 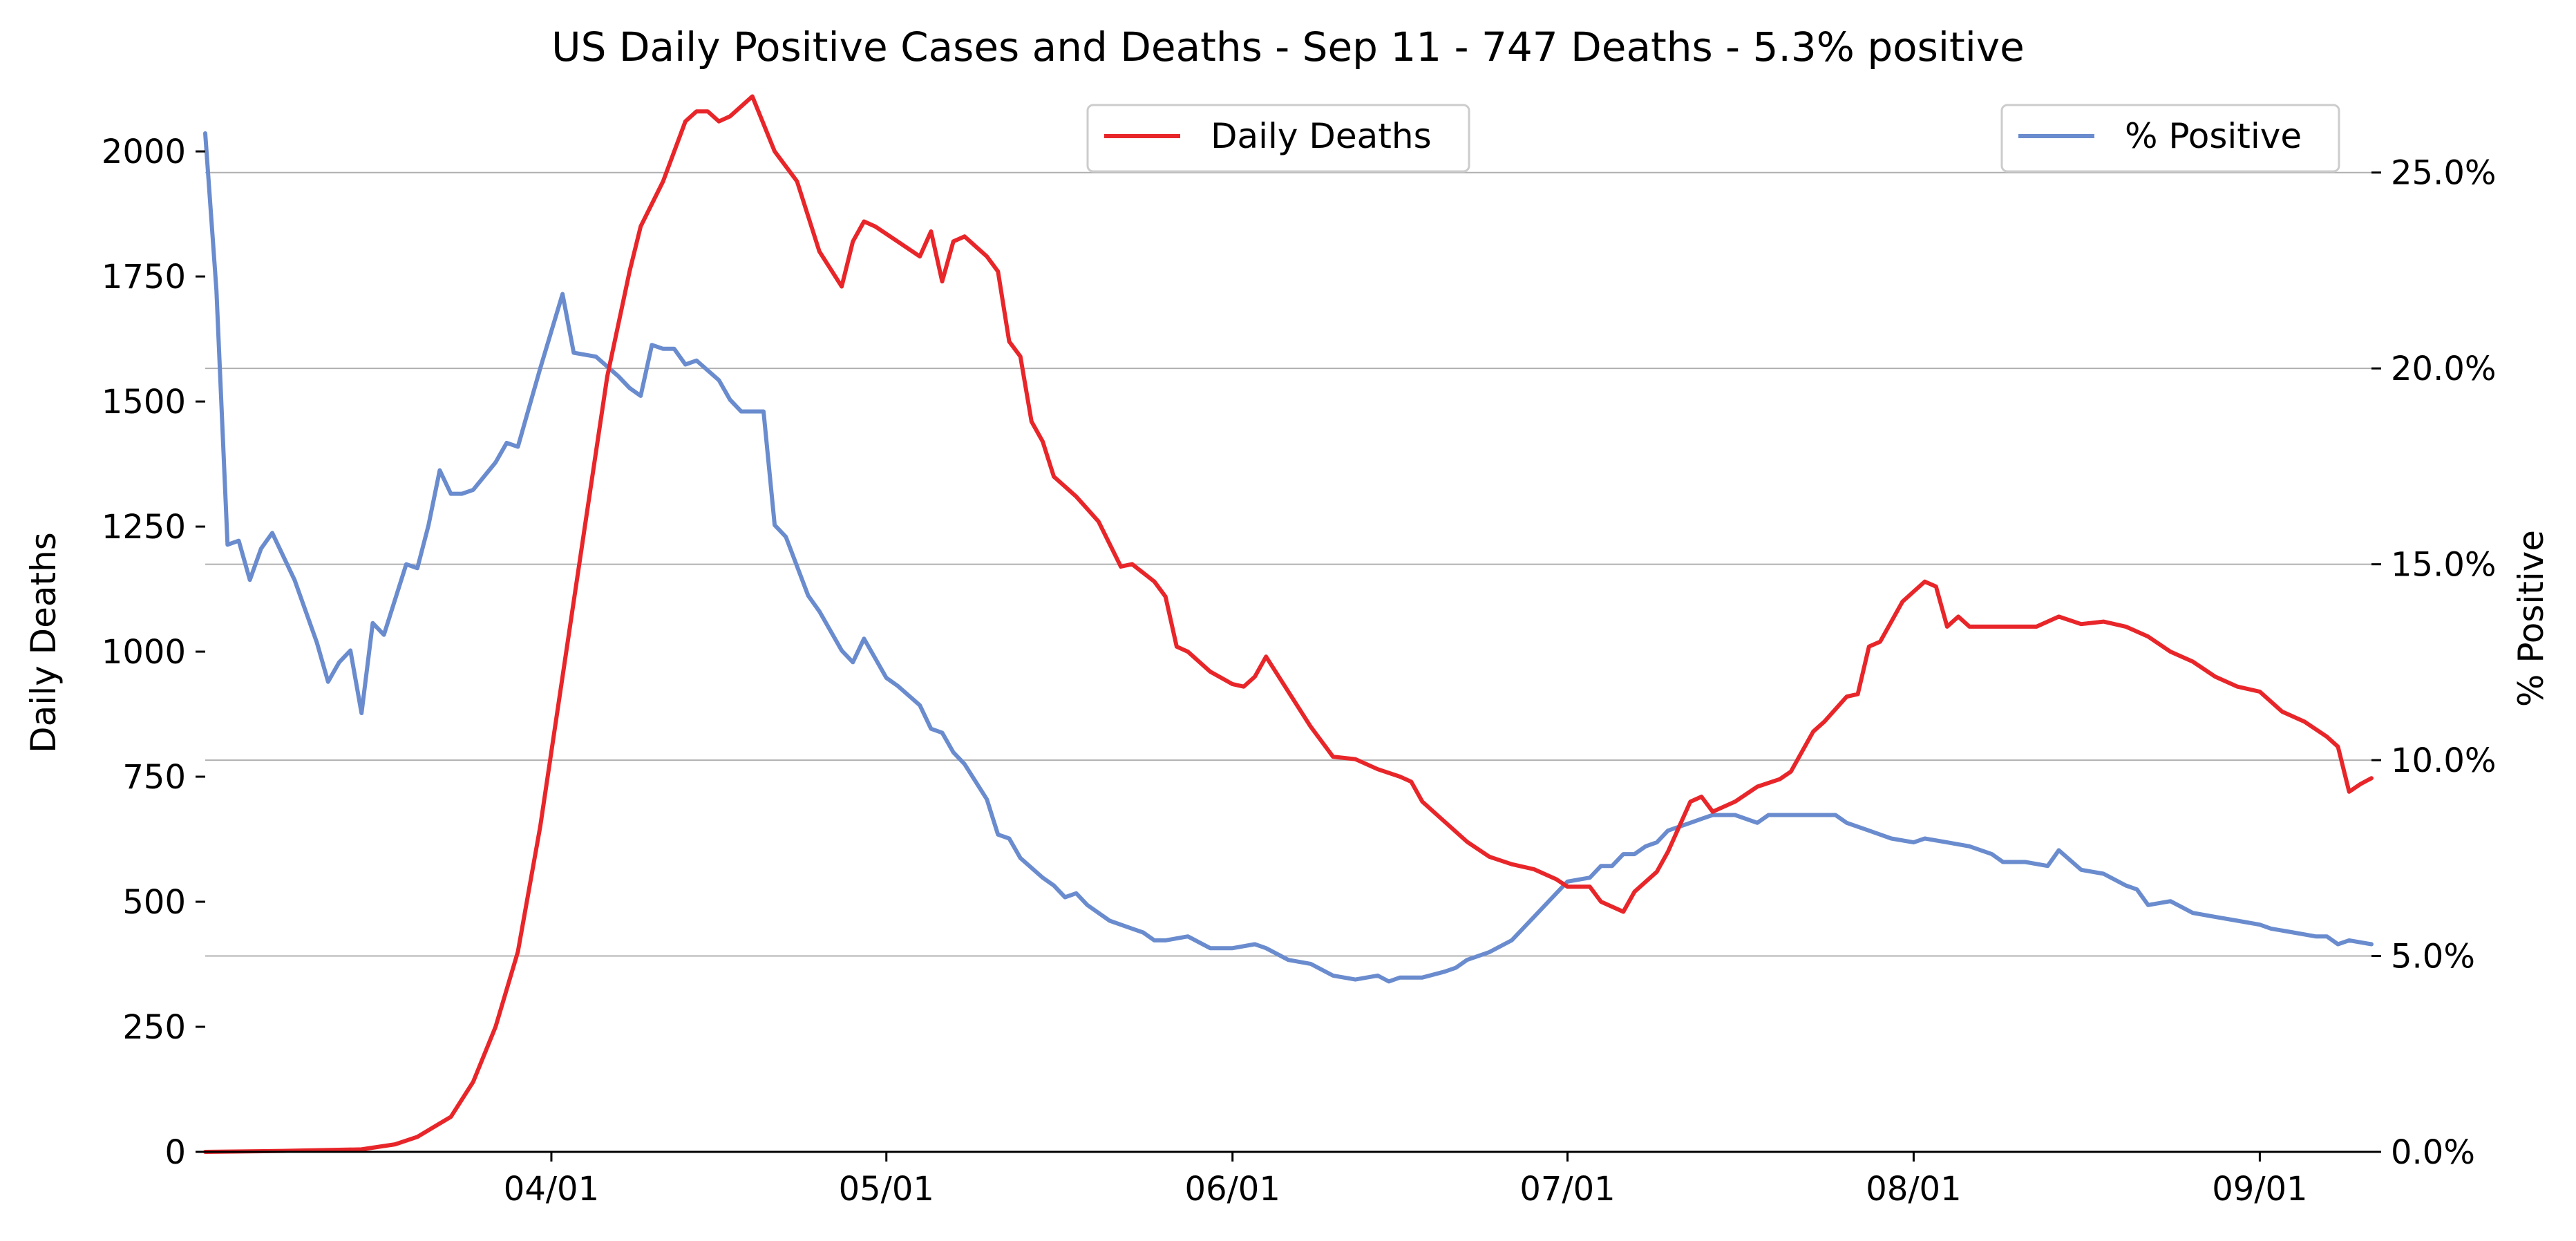 I want to click on right-y-tick-label: 15.0%, so click(x=2443, y=566).